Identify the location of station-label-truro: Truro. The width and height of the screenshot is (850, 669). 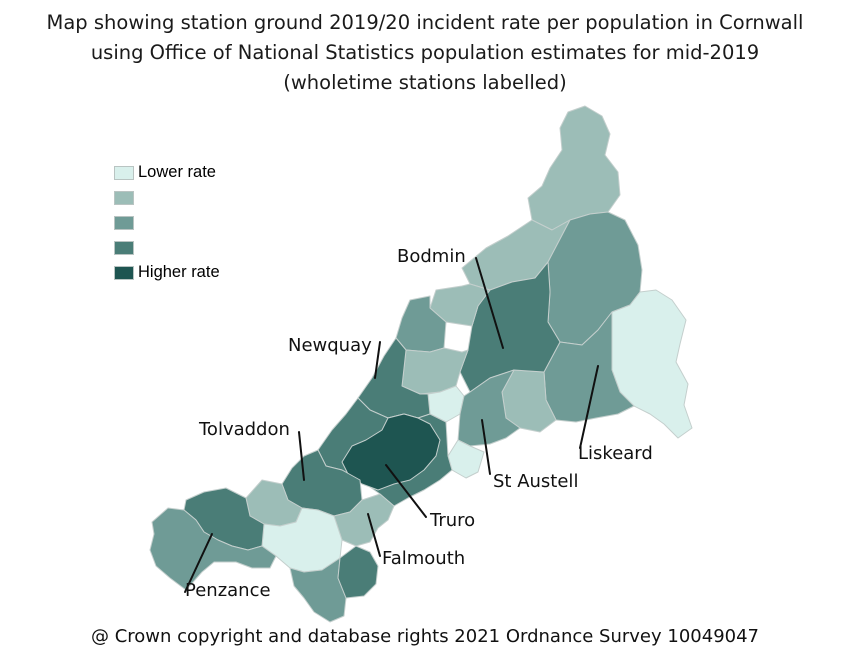
(453, 520).